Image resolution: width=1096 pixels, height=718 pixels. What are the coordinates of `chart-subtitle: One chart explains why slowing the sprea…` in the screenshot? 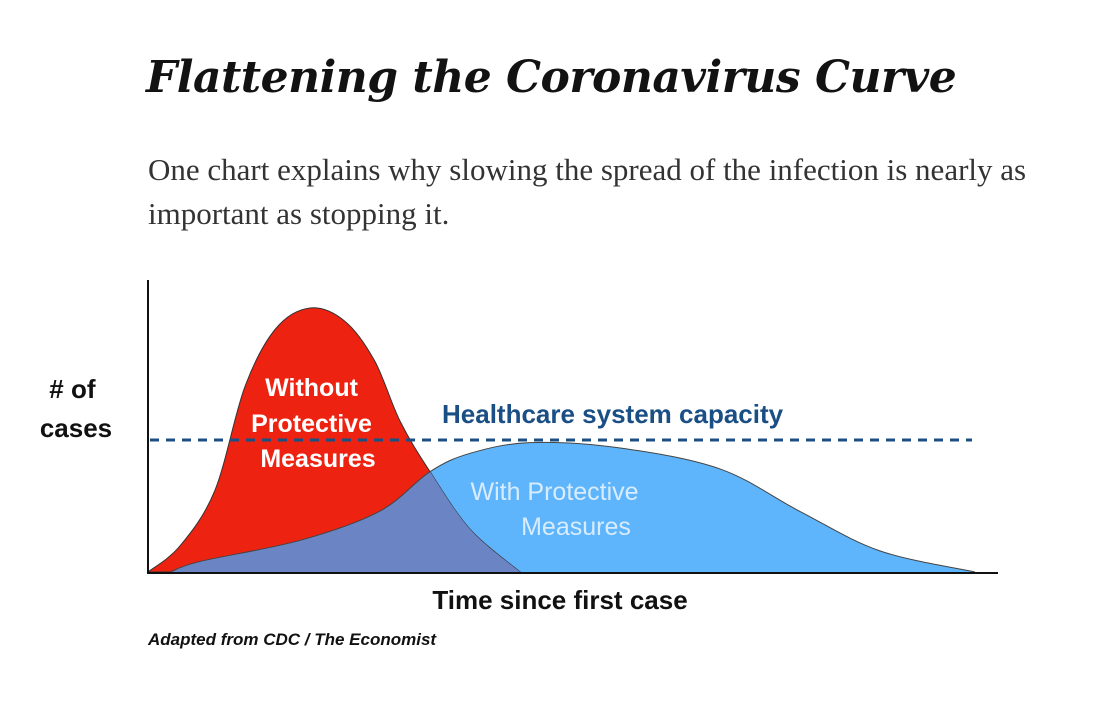 It's located at (587, 191).